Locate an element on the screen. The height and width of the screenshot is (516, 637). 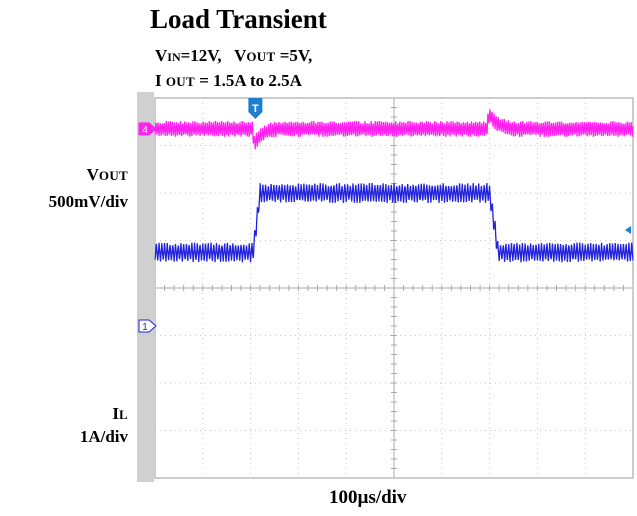
chart-title: Load Transient is located at coordinates (238, 19).